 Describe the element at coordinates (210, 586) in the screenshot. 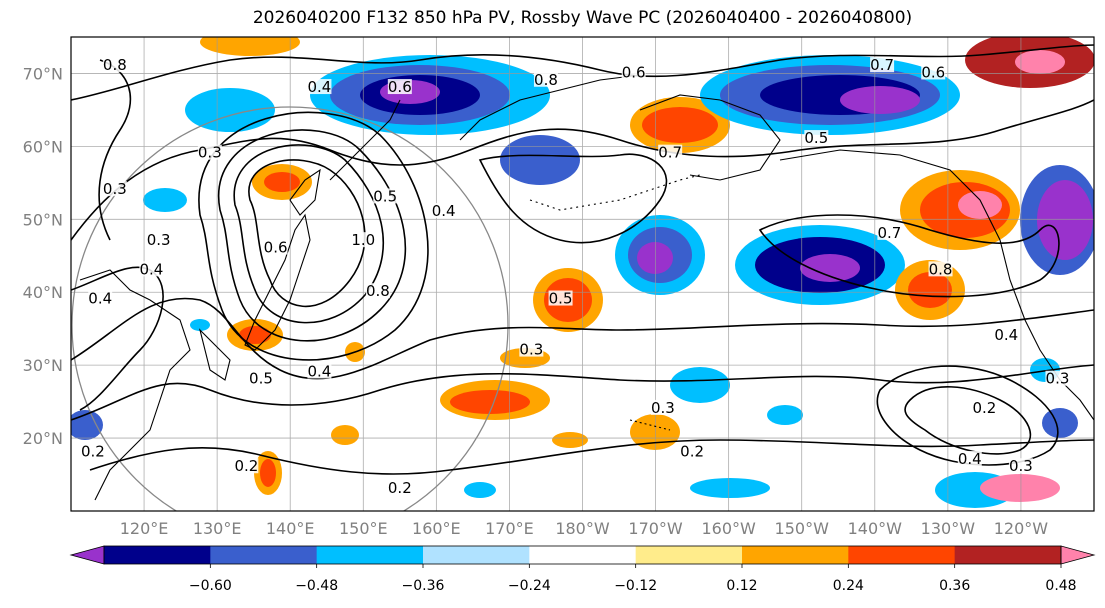

I see `colorbar-tick-label: −0.60` at that location.